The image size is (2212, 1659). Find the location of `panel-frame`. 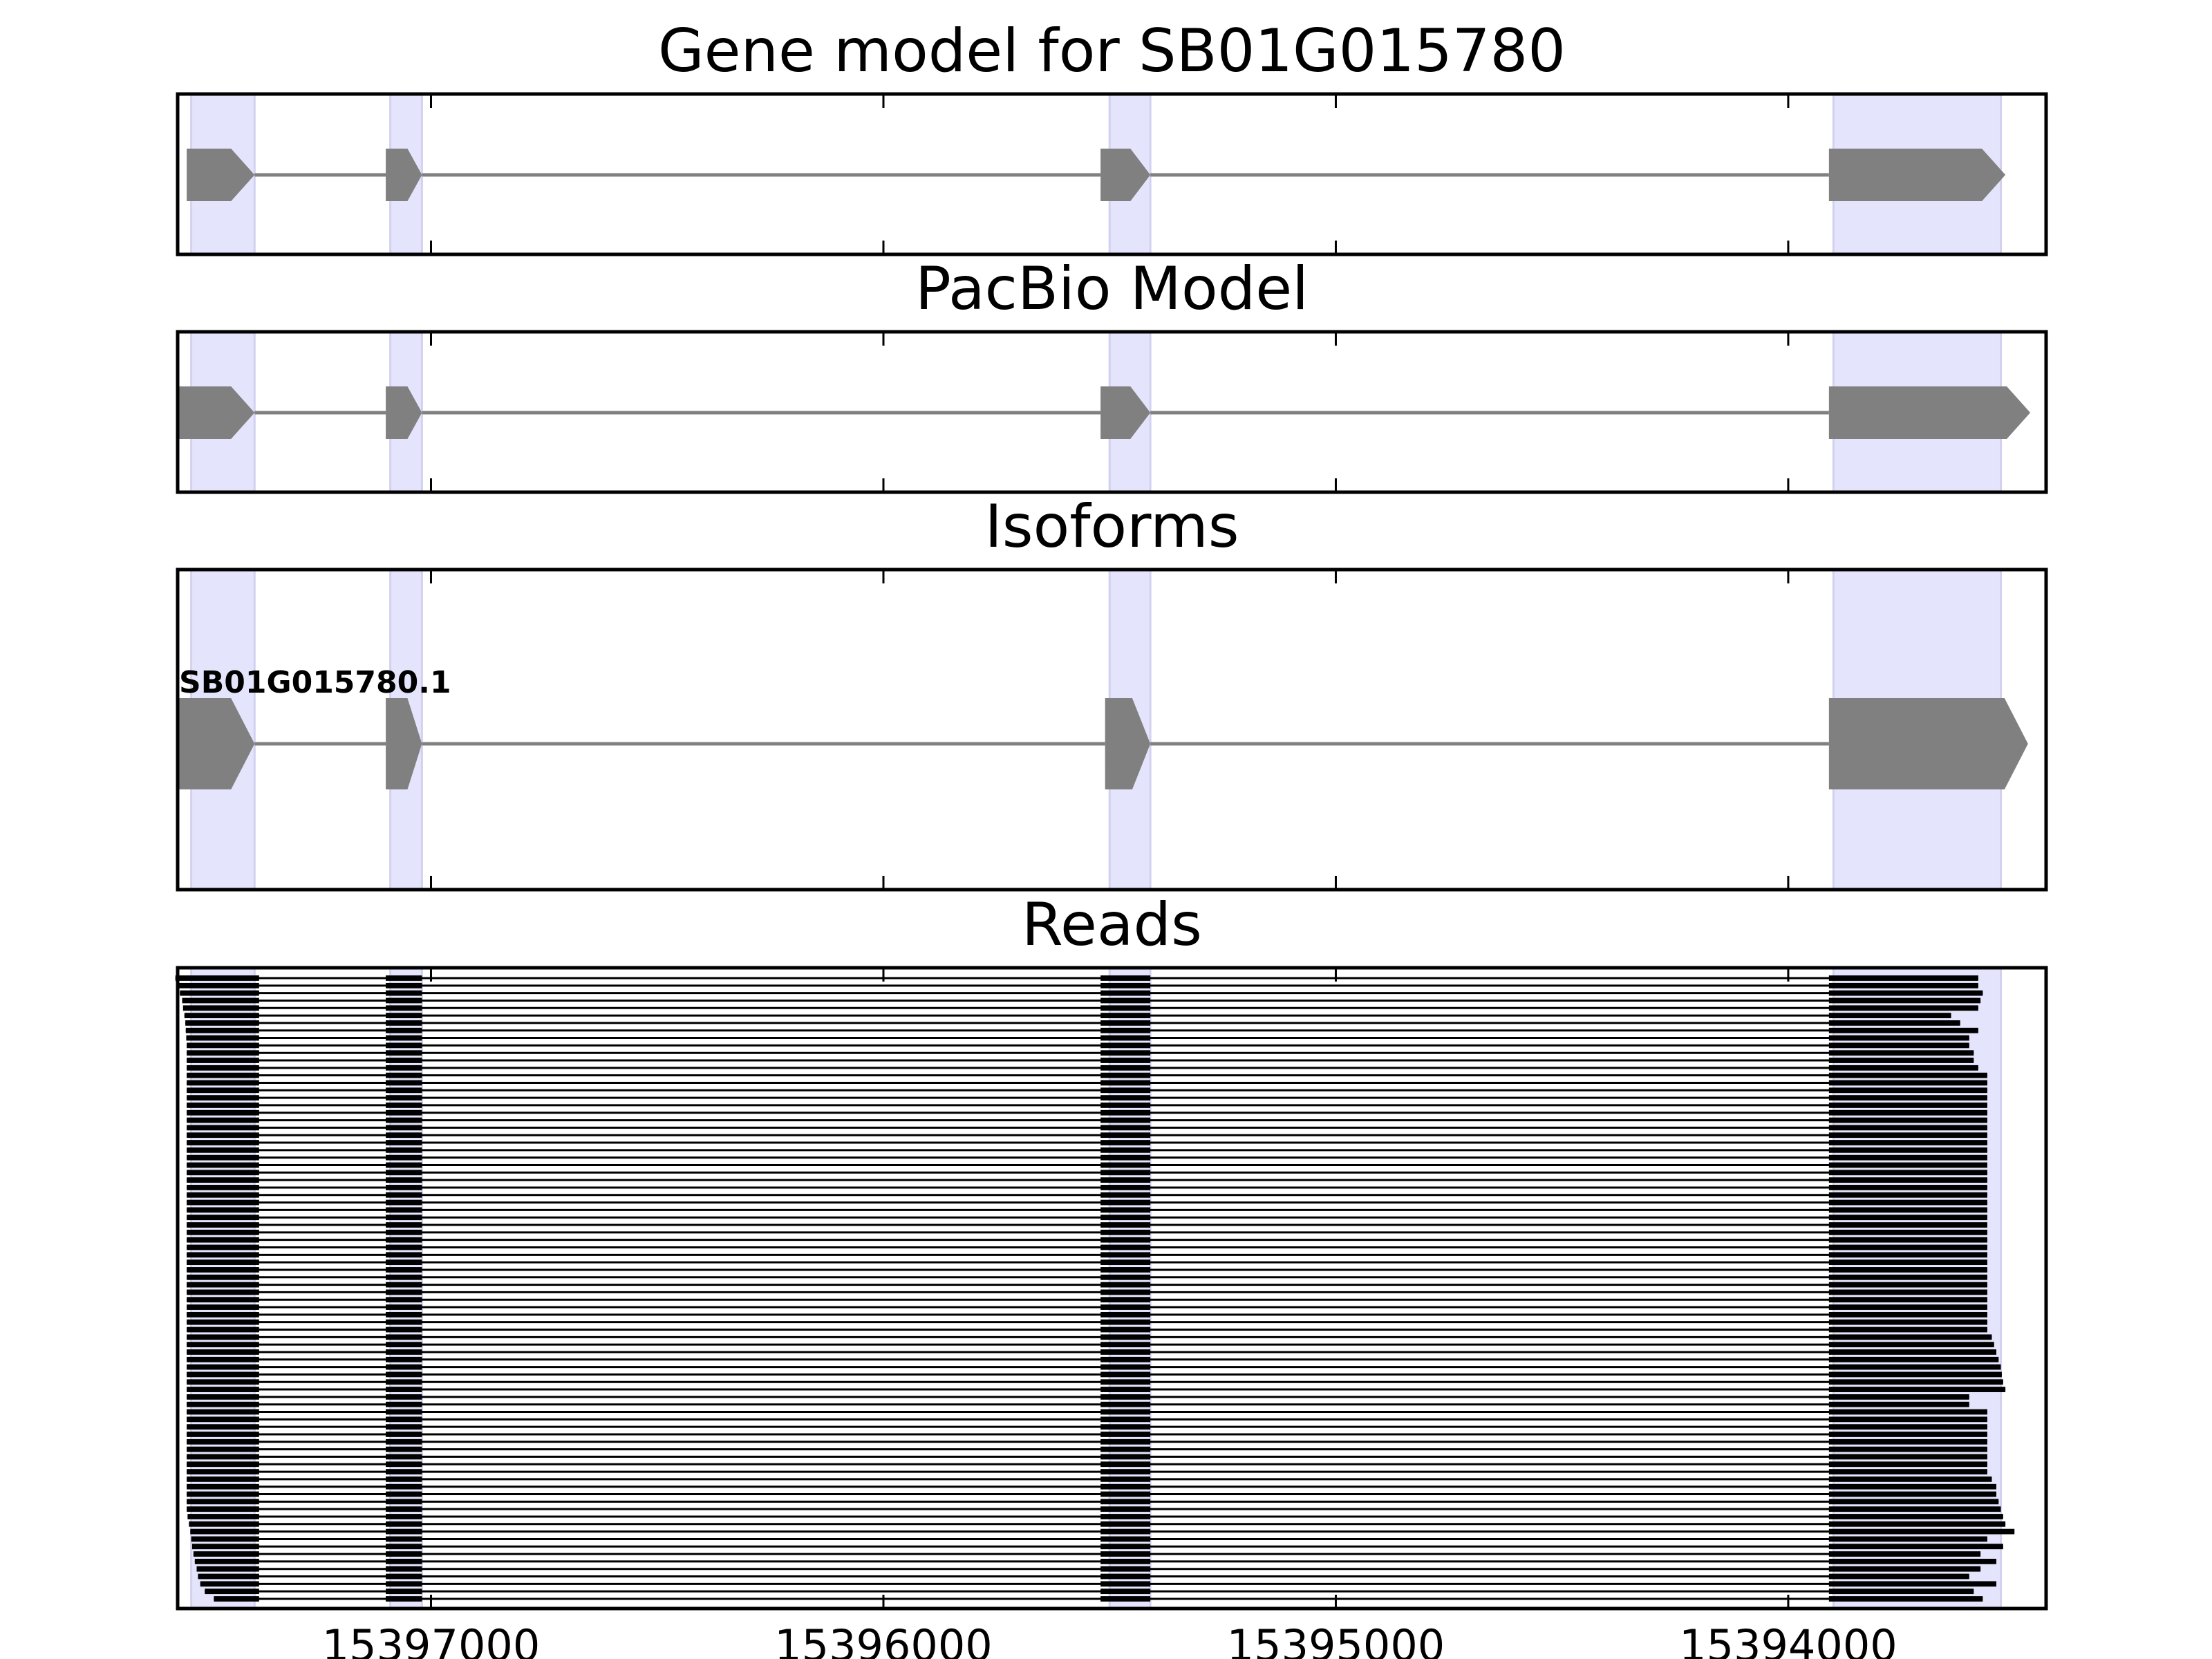

panel-frame is located at coordinates (1112, 412).